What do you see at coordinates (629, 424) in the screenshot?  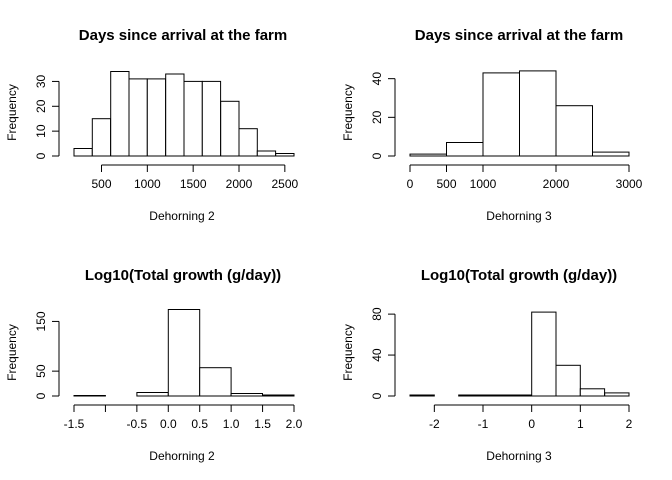 I see `x-tick-label: 2` at bounding box center [629, 424].